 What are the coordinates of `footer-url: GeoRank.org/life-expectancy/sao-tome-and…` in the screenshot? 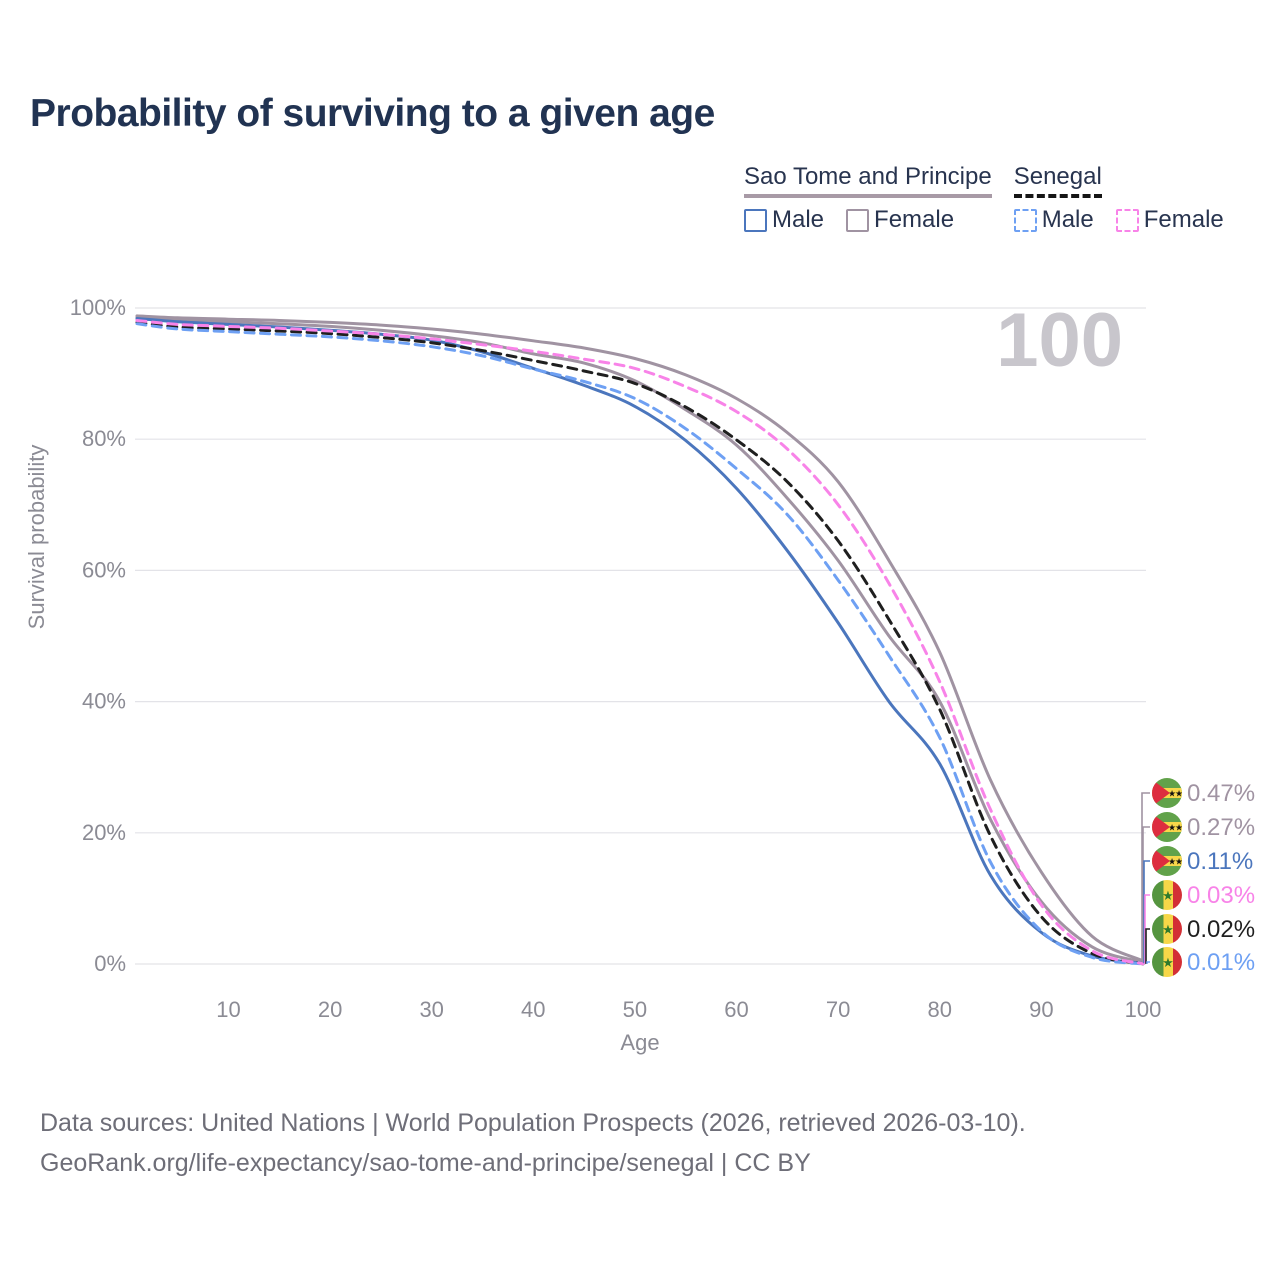 It's located at (425, 1163).